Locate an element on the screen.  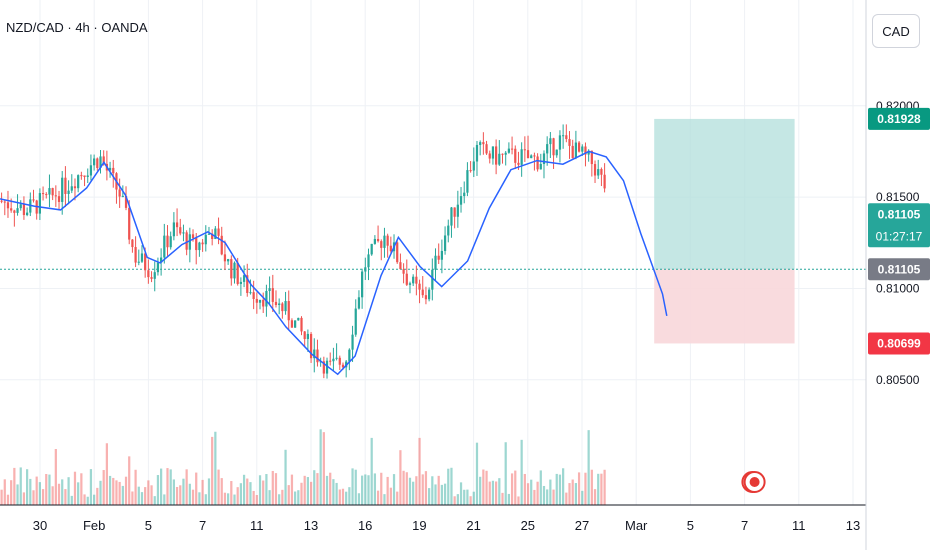
symbol-title: NZD/CAD · 4h · OANDA is located at coordinates (77, 27).